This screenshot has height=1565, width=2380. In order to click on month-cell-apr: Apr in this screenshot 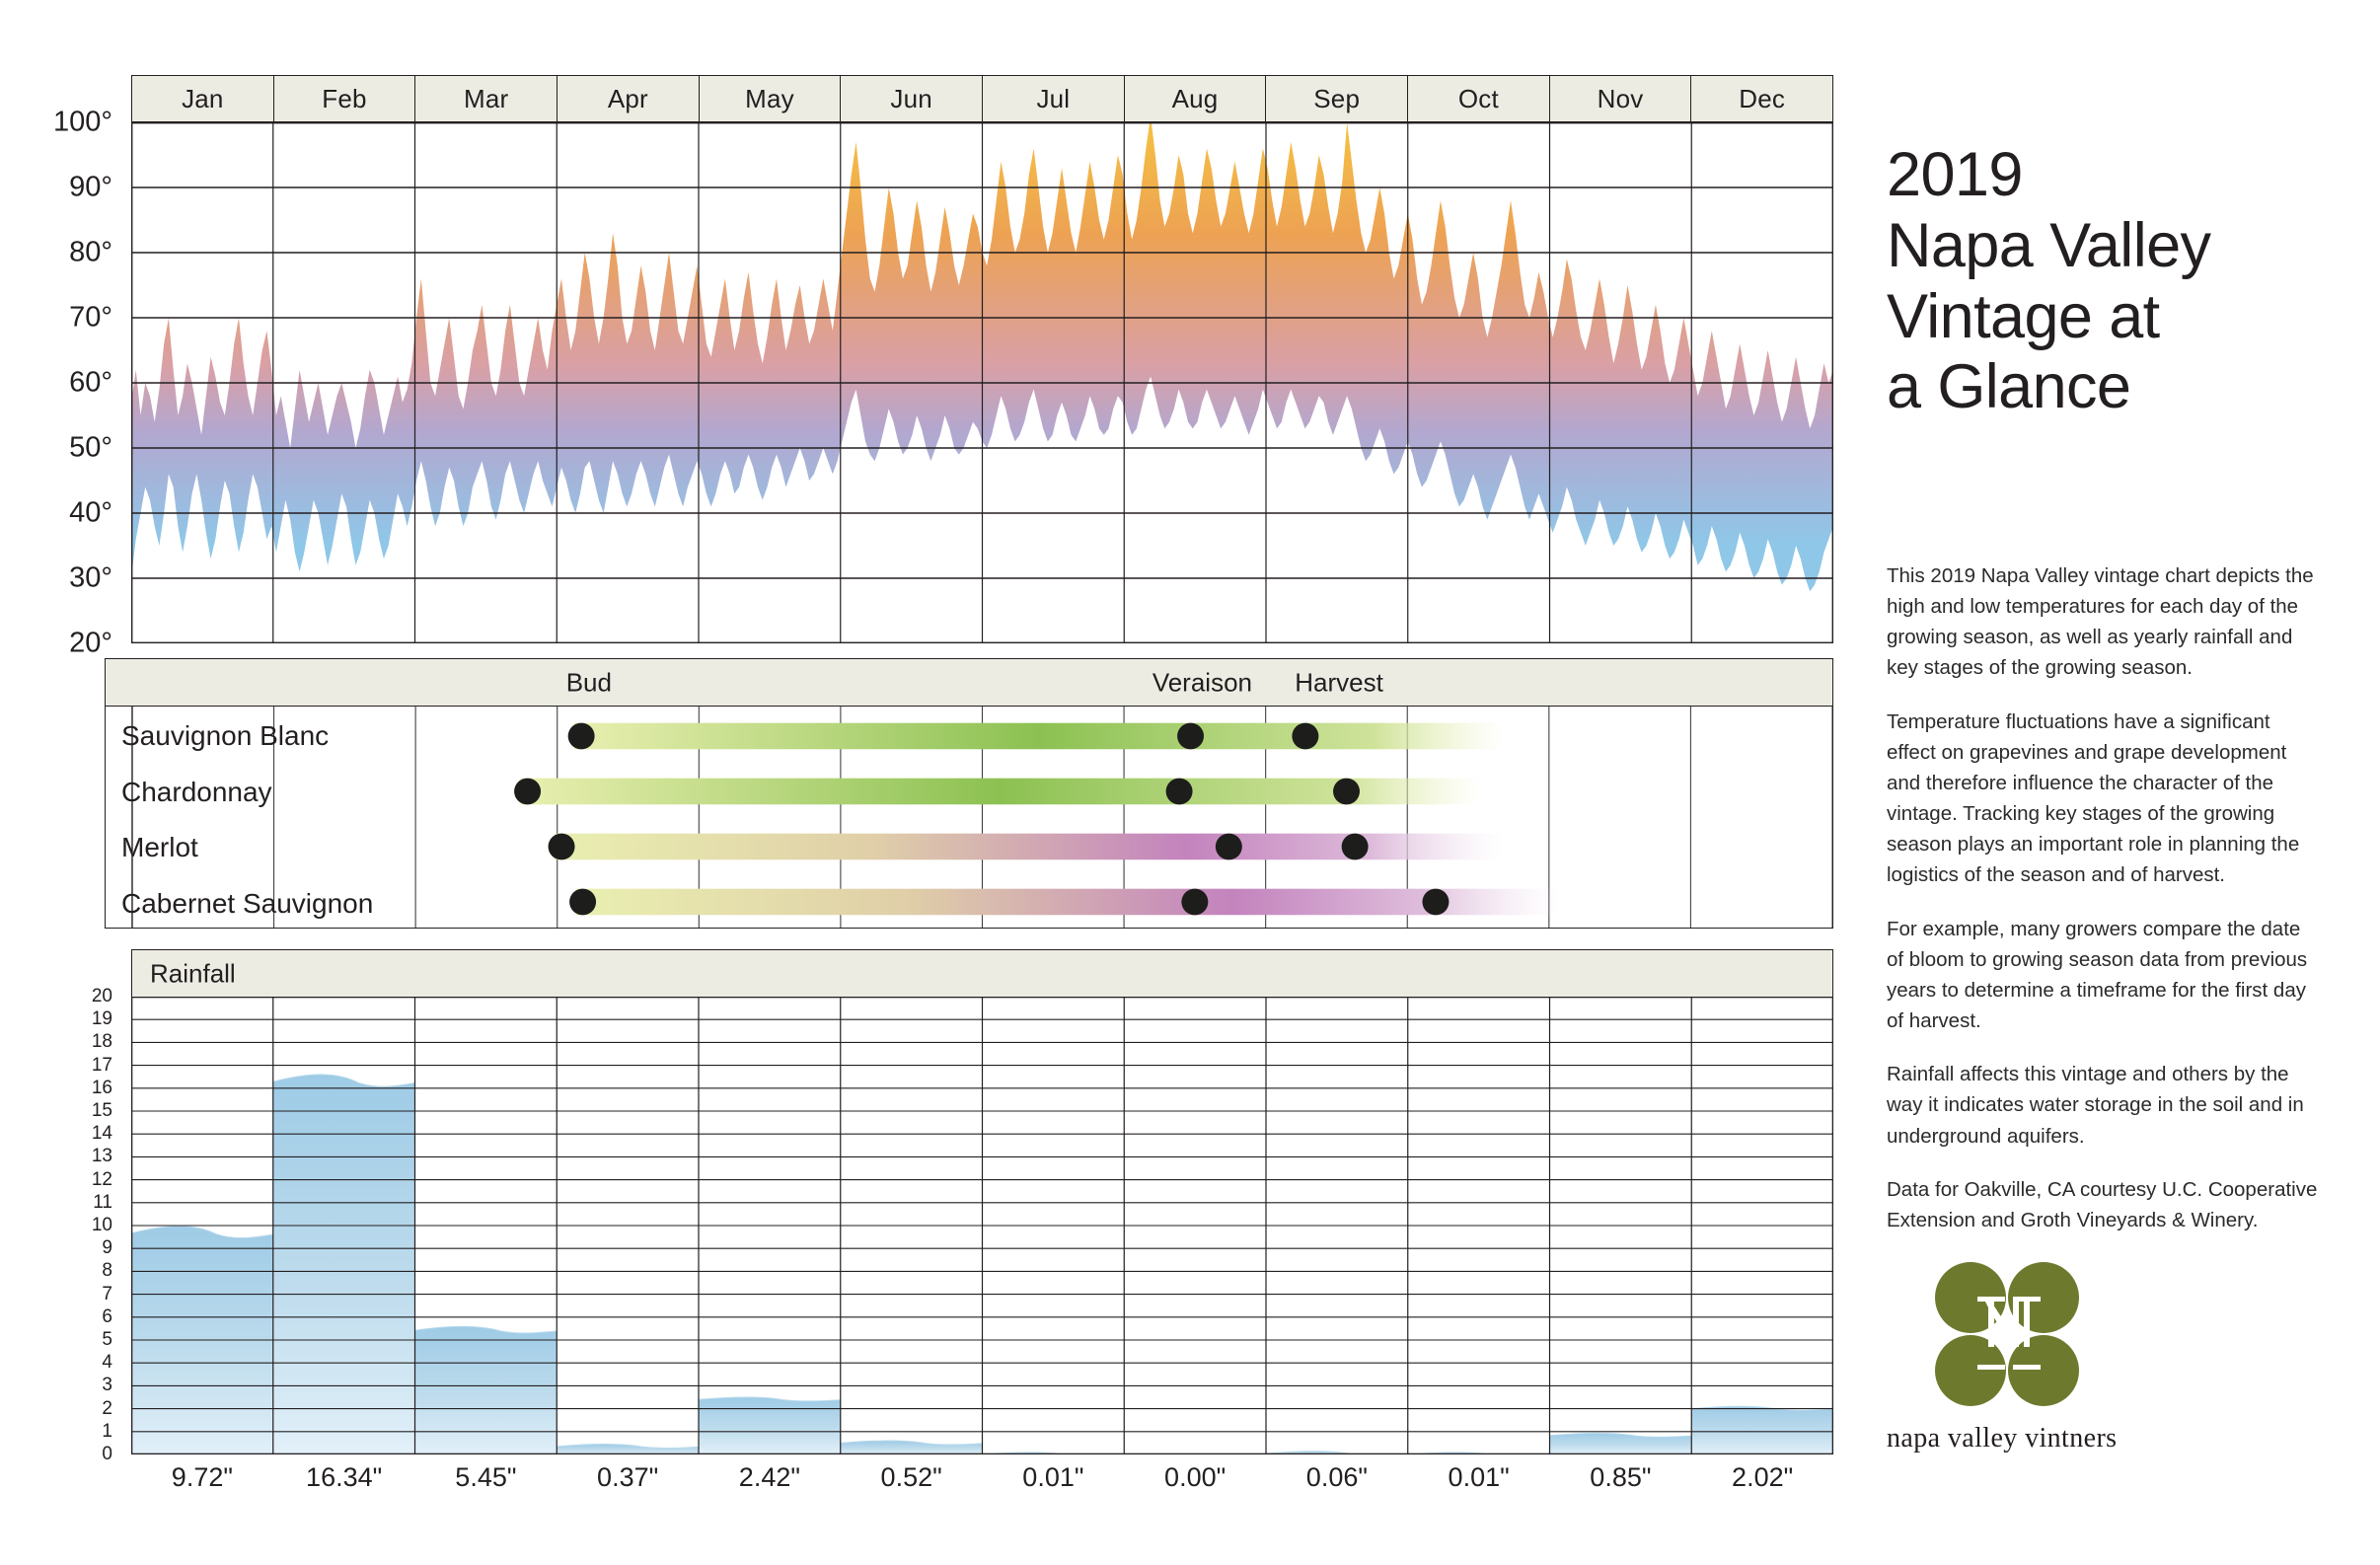, I will do `click(629, 99)`.